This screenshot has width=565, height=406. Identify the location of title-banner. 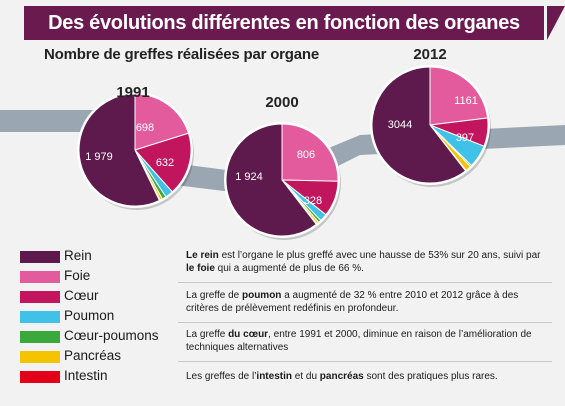
(284, 23).